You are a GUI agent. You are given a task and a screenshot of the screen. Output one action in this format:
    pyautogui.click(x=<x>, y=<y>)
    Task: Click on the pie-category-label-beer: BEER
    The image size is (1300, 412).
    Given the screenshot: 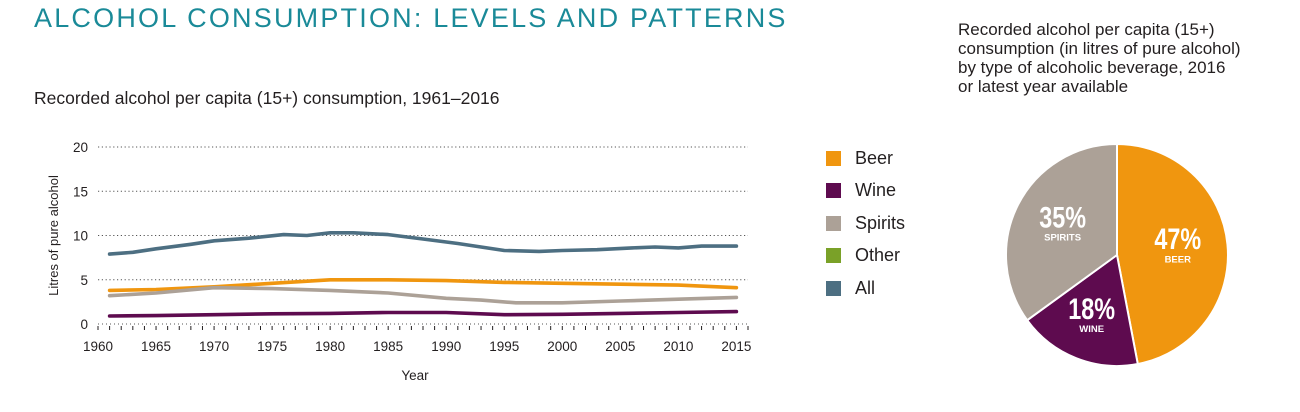 What is the action you would take?
    pyautogui.click(x=1178, y=259)
    